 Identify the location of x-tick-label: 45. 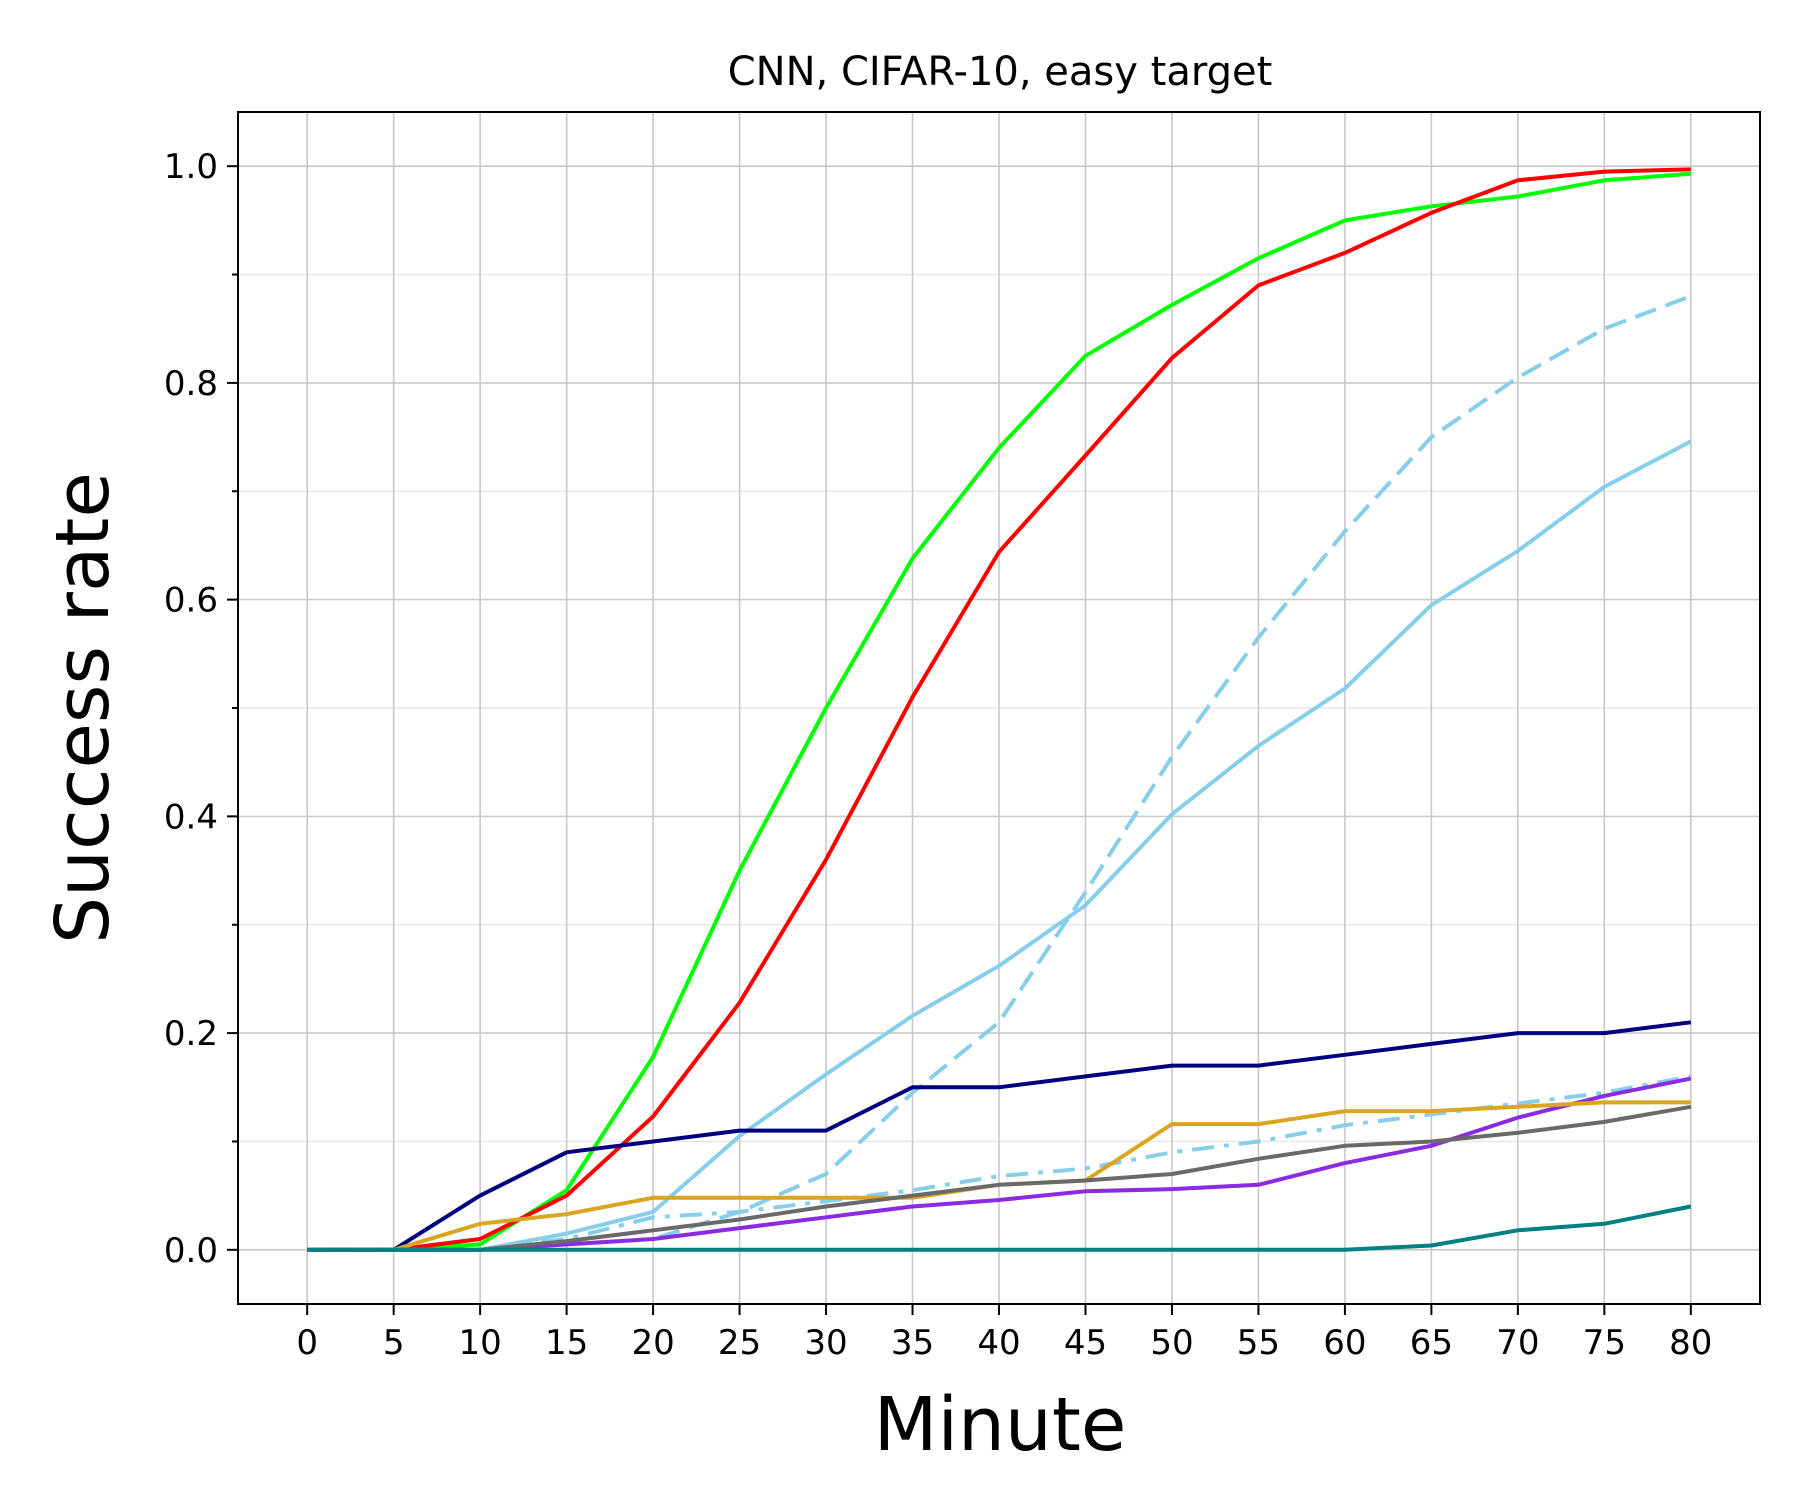
(1085, 1343).